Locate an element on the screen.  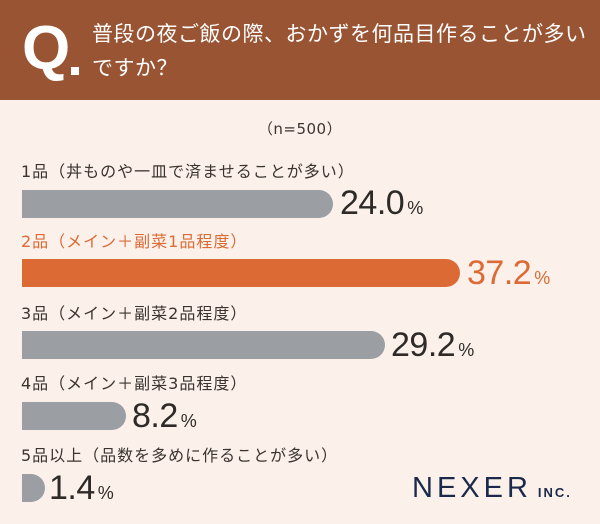
value-unit-1: % is located at coordinates (415, 208).